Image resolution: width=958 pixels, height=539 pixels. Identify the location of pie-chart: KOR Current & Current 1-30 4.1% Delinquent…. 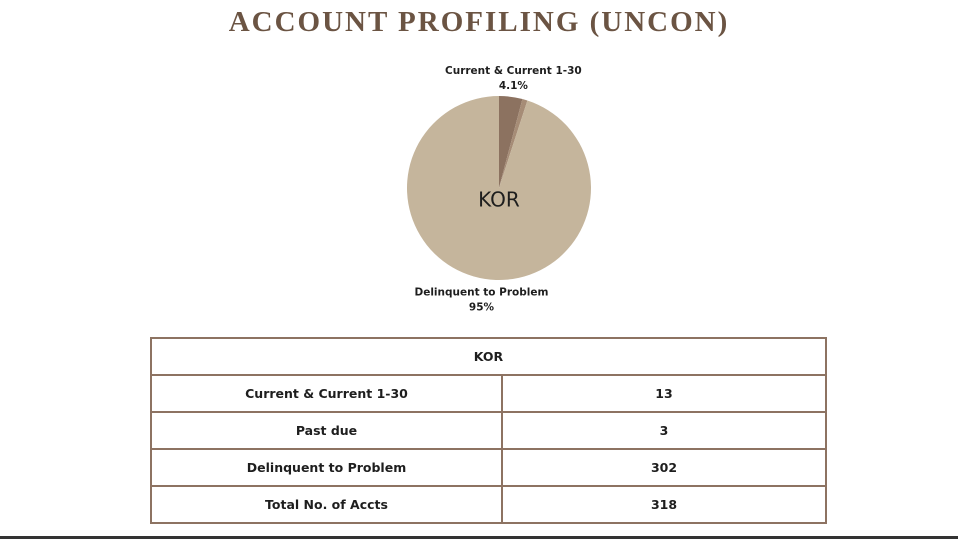
(499, 189).